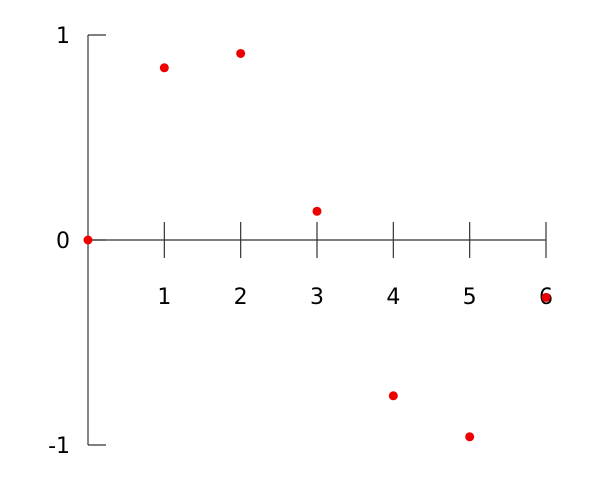 Image resolution: width=600 pixels, height=484 pixels. Describe the element at coordinates (470, 297) in the screenshot. I see `x-tick-label: 5` at that location.